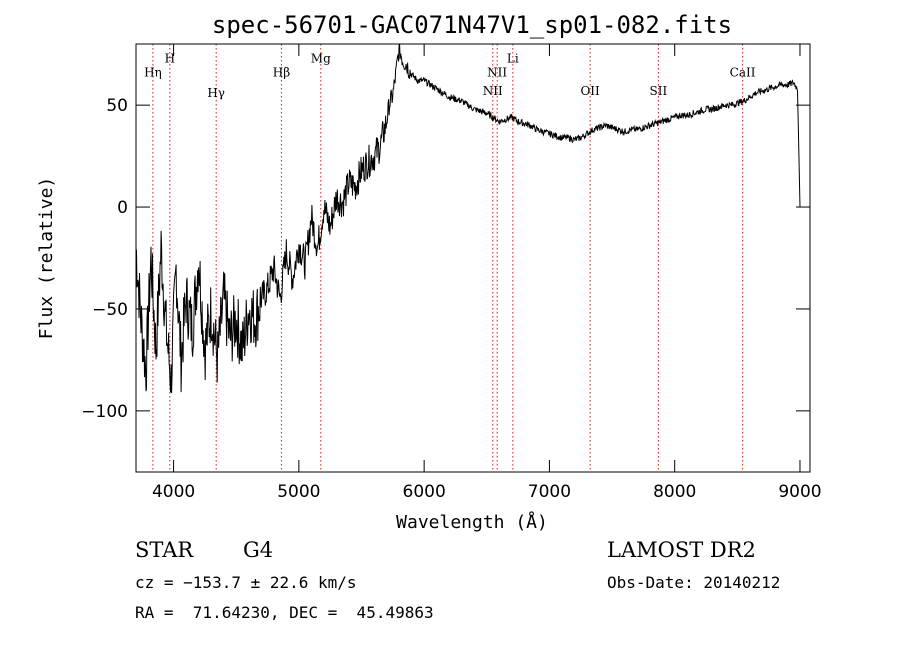  I want to click on x-tick-label: 5000, so click(298, 492).